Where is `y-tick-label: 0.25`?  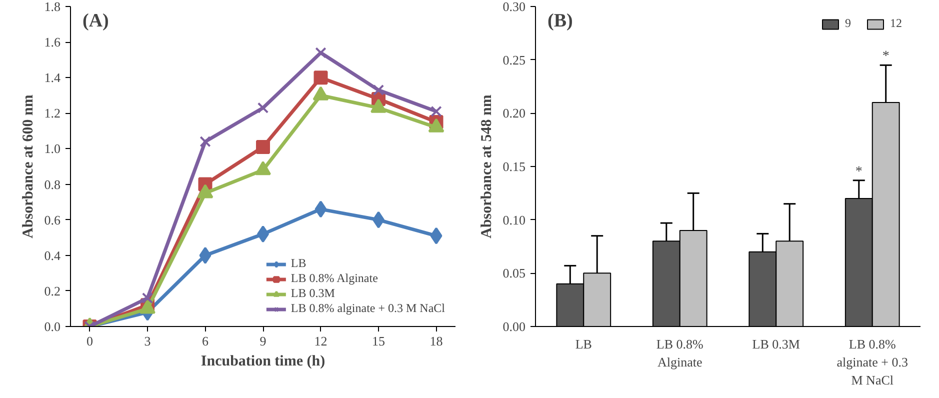
y-tick-label: 0.25 is located at coordinates (514, 60).